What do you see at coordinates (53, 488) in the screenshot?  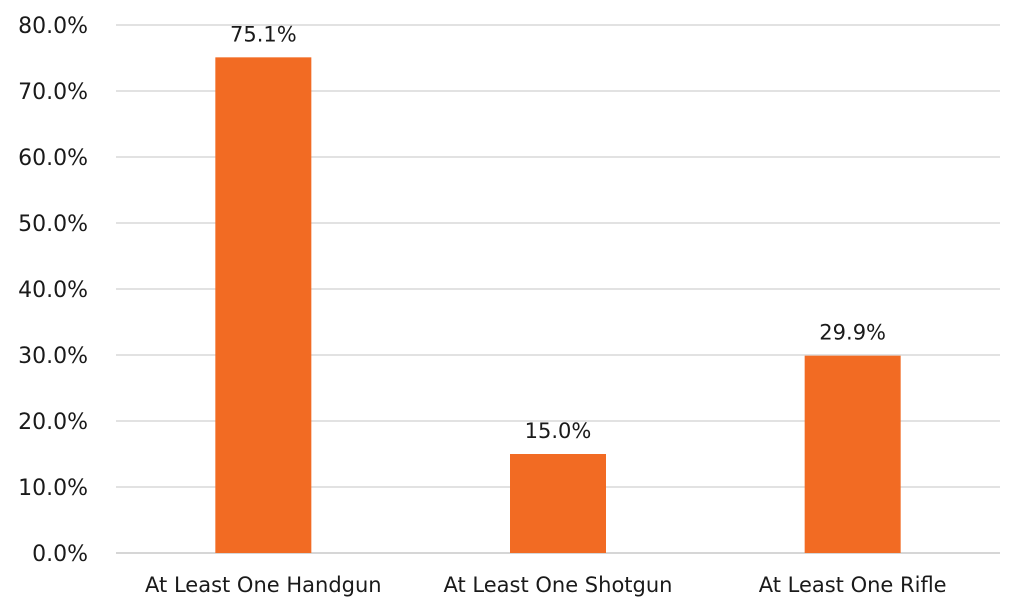 I see `y-tick-label: 10.0%` at bounding box center [53, 488].